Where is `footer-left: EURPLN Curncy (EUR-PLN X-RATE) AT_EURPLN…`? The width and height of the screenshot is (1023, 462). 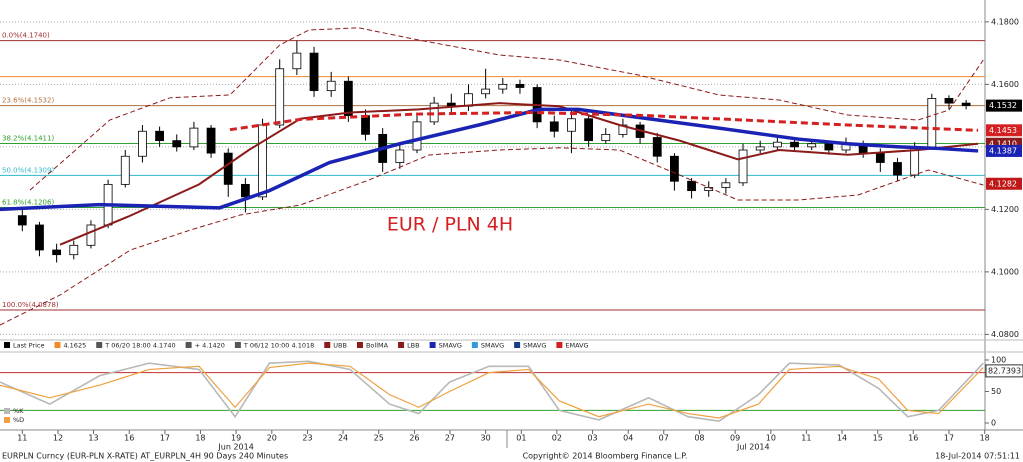
footer-left: EURPLN Curncy (EUR-PLN X-RATE) AT_EURPLN… is located at coordinates (145, 456).